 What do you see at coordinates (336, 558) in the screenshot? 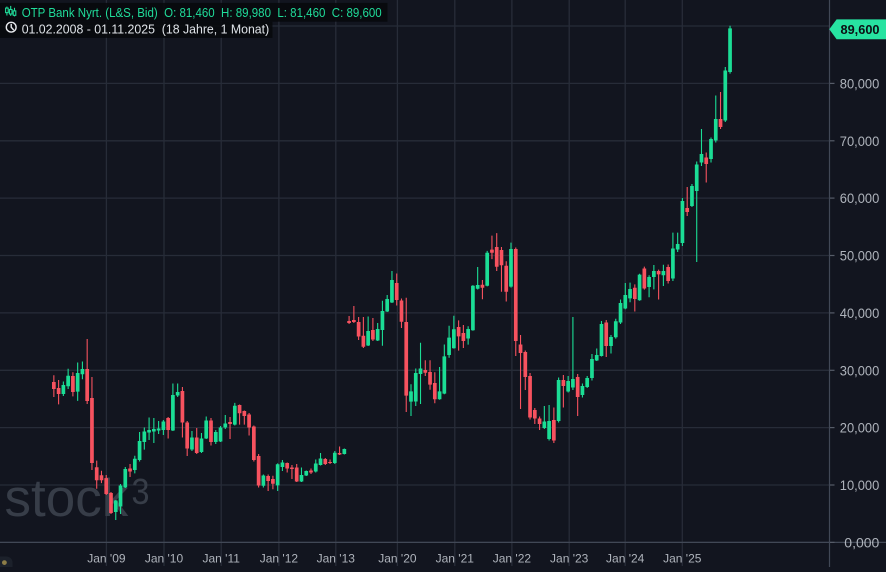
I see `svg-text: Jan '13` at bounding box center [336, 558].